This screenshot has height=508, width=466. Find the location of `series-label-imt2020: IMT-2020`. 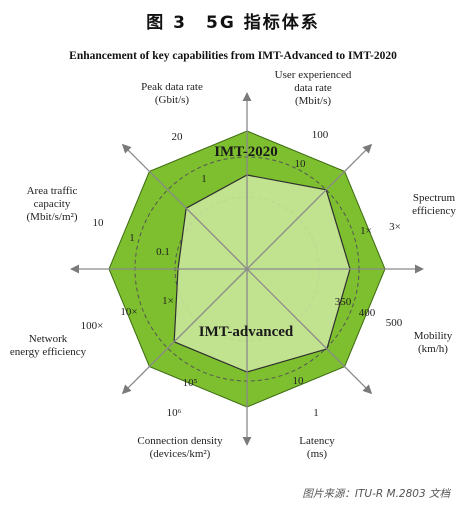

series-label-imt2020: IMT-2020 is located at coordinates (246, 152).